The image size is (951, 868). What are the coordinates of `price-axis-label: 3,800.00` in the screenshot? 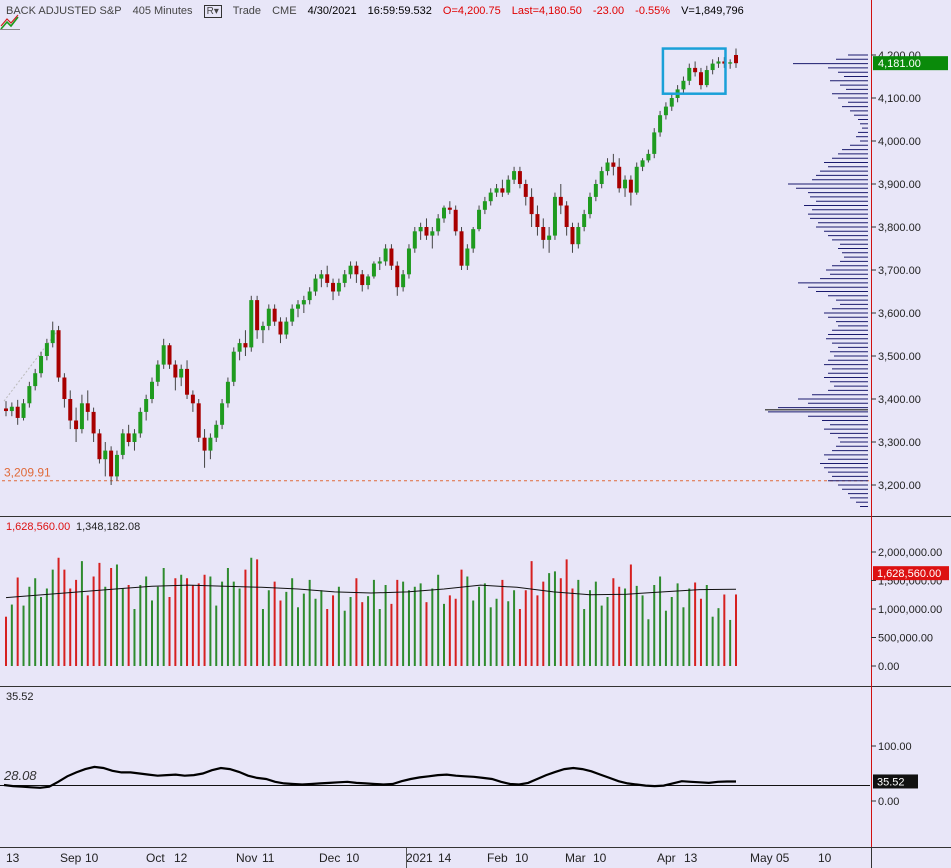 It's located at (899, 228).